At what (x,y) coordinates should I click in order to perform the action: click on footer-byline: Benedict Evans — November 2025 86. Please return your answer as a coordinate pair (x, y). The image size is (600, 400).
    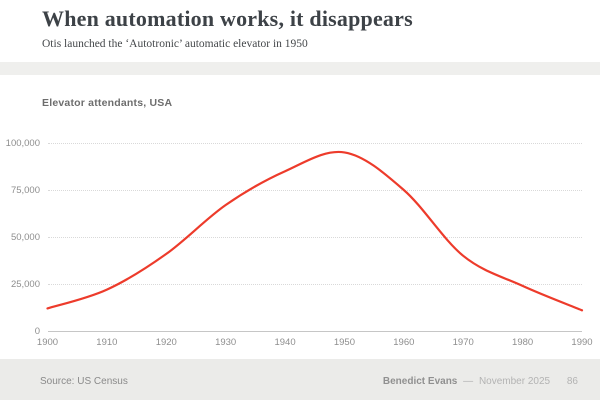
    Looking at the image, I should click on (480, 381).